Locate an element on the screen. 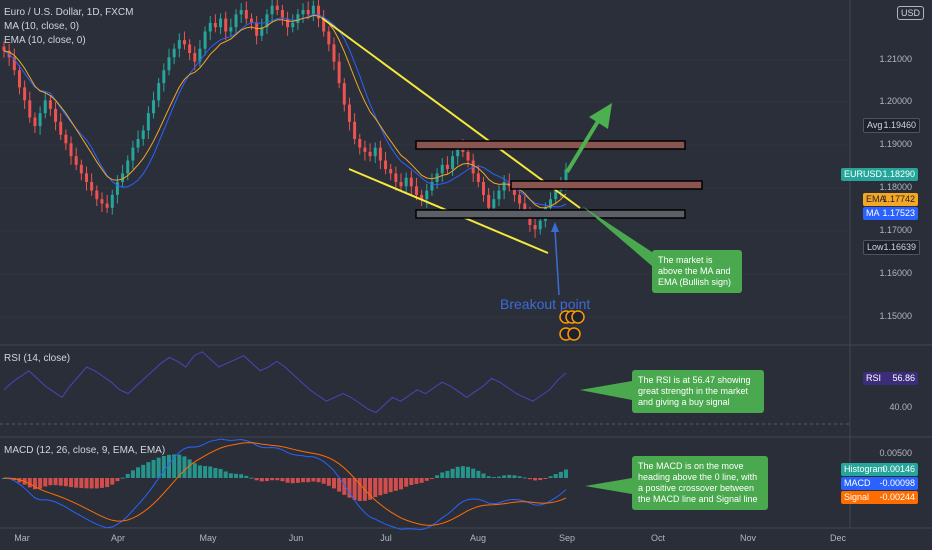 The height and width of the screenshot is (550, 932). price-tick: 1.21000 is located at coordinates (895, 59).